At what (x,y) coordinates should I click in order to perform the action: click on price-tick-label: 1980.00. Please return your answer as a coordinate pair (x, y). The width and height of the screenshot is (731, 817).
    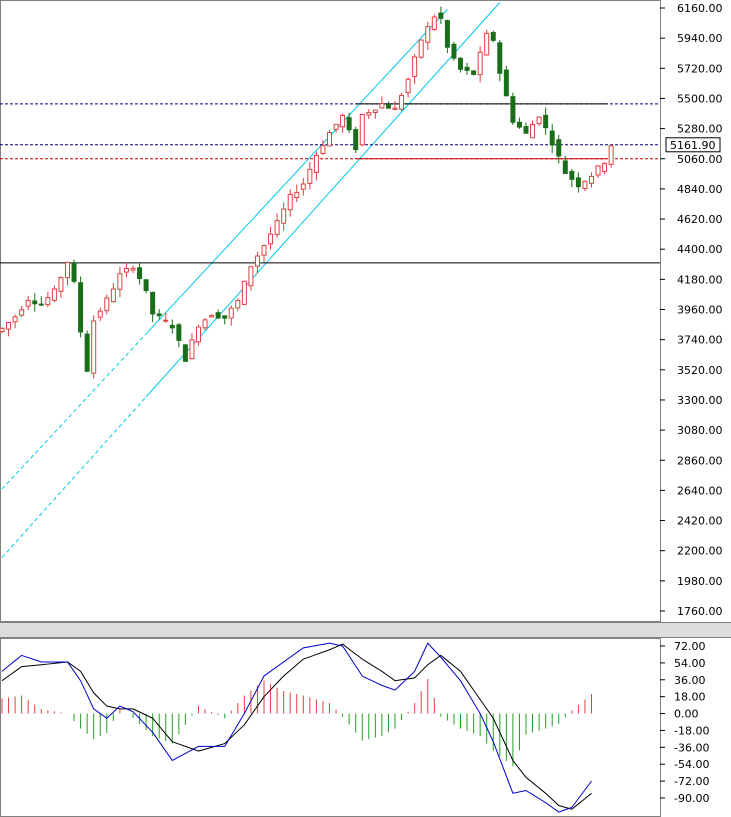
    Looking at the image, I should click on (700, 581).